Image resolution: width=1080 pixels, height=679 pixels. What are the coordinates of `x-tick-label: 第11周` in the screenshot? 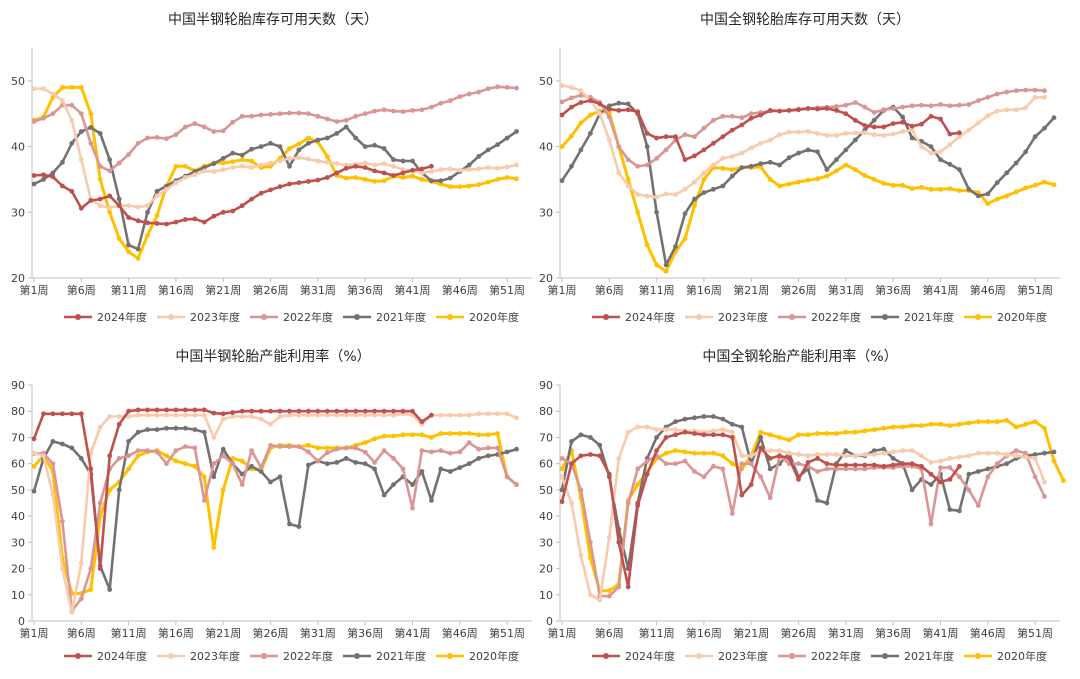 It's located at (657, 290).